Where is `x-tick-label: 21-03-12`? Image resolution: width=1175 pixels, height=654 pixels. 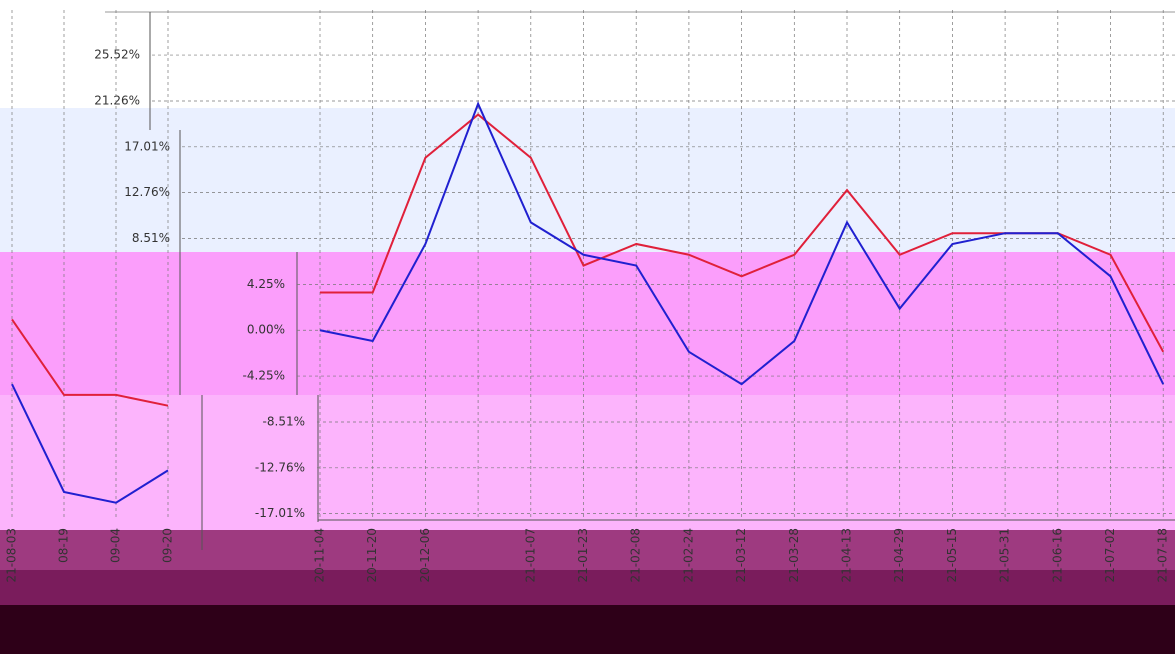 x-tick-label: 21-03-12 is located at coordinates (741, 555).